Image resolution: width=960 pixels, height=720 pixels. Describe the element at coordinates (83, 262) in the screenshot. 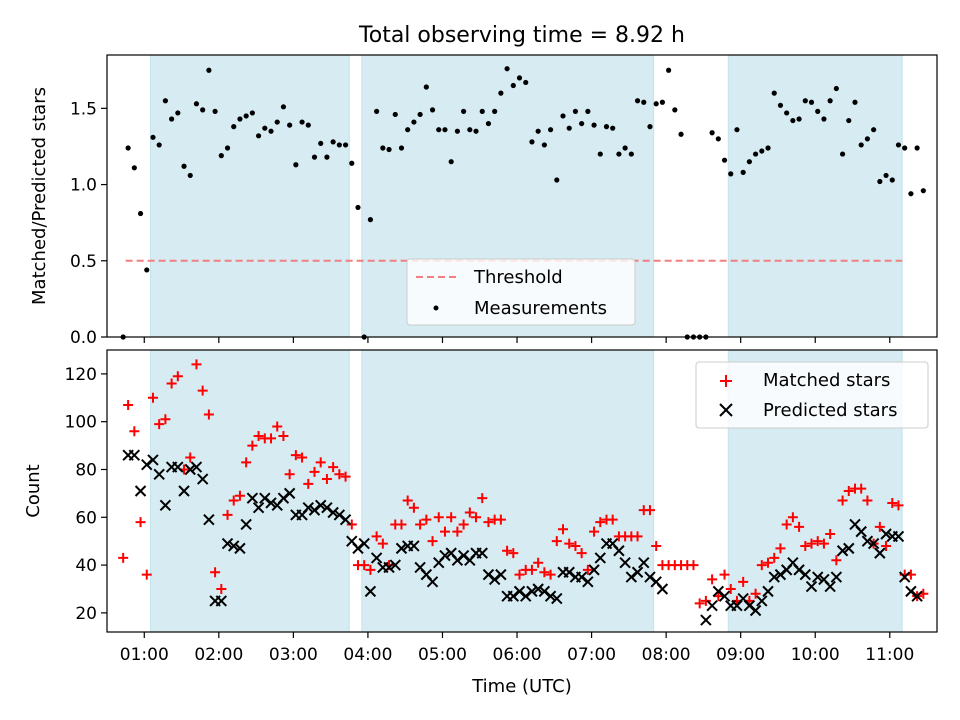

I see `y-tick-label: 0.5` at that location.